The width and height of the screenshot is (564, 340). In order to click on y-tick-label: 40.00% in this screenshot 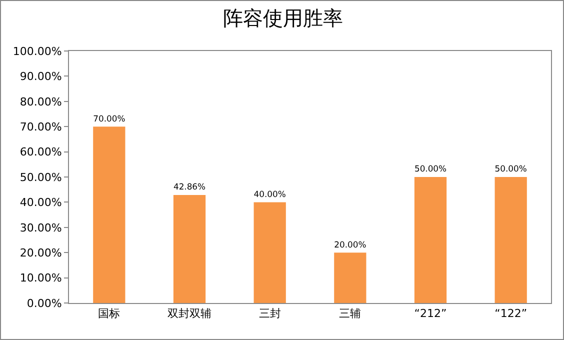, I will do `click(41, 203)`.